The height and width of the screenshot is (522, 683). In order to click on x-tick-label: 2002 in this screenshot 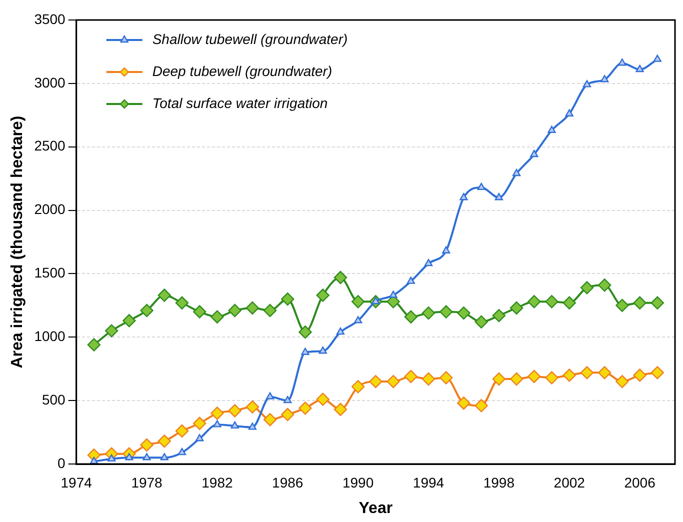, I will do `click(570, 482)`.